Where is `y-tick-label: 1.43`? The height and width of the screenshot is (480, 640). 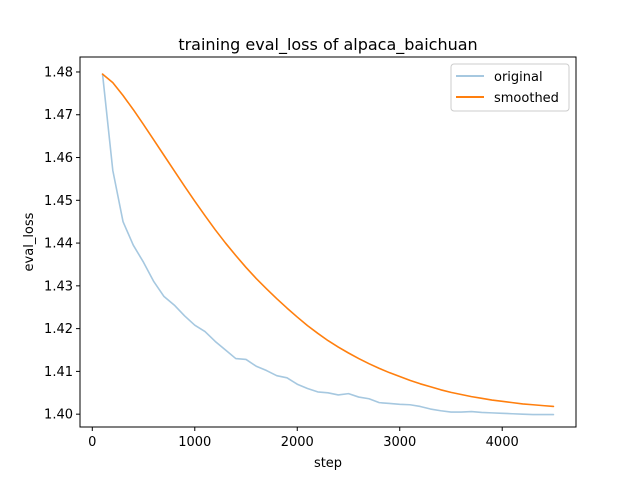
y-tick-label: 1.43 is located at coordinates (58, 286).